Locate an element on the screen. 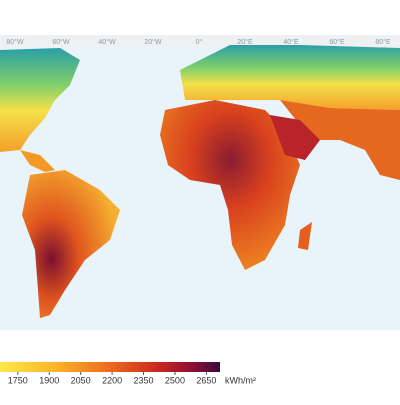  legend-unit: kWh/m² is located at coordinates (240, 380).